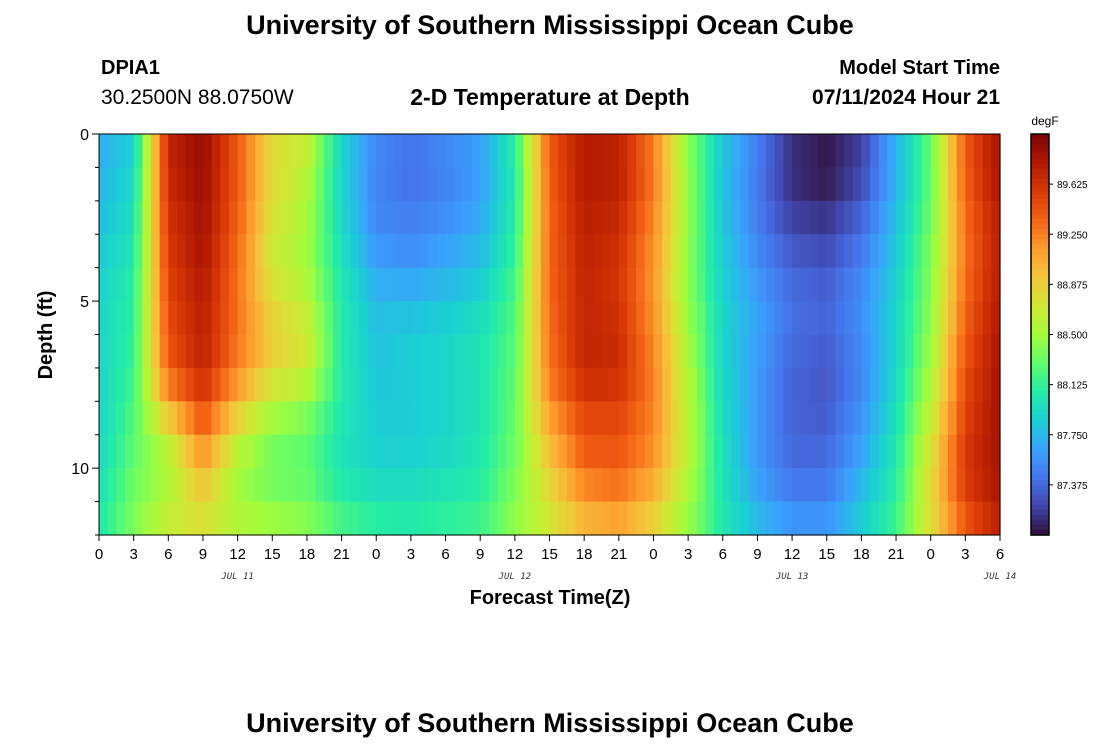 This screenshot has width=1100, height=750. I want to click on model-start-value: 07/11/2024 Hour 21, so click(906, 97).